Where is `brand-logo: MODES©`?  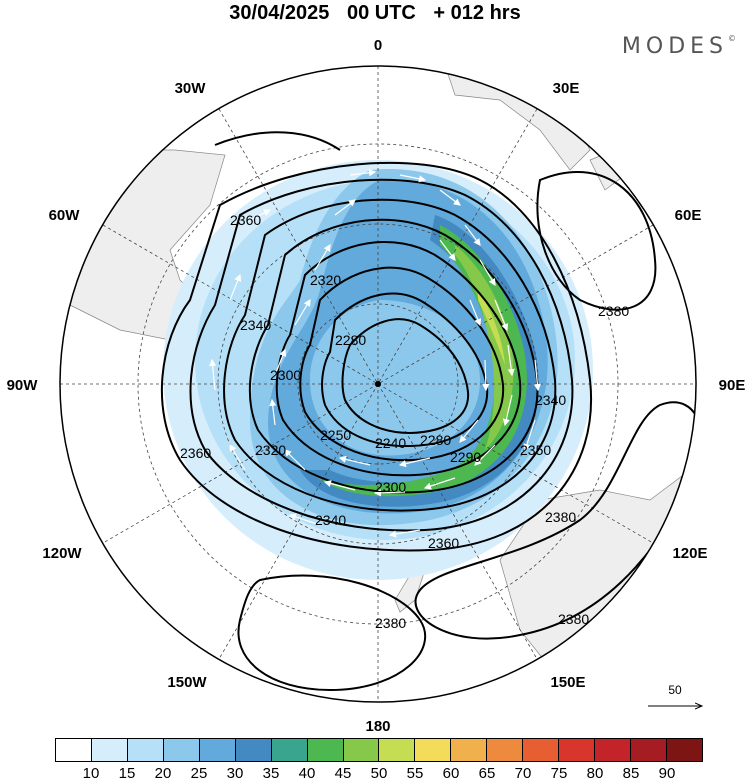
brand-logo: MODES© is located at coordinates (678, 46).